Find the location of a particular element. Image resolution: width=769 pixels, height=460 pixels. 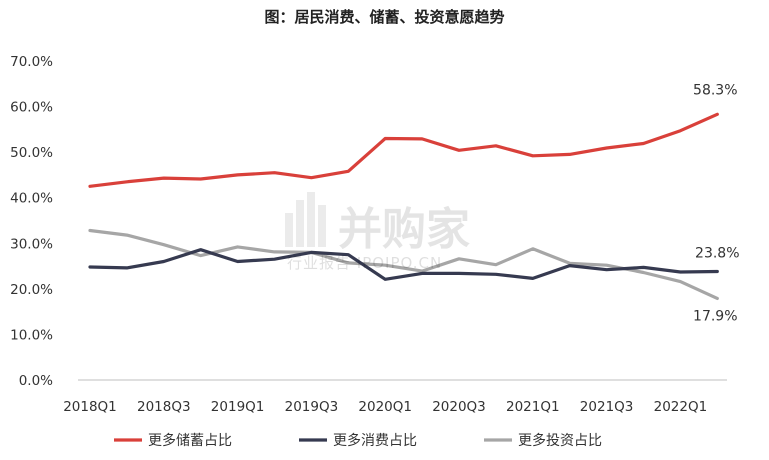

legend-label-1: 更多储蓄占比 is located at coordinates (190, 440).